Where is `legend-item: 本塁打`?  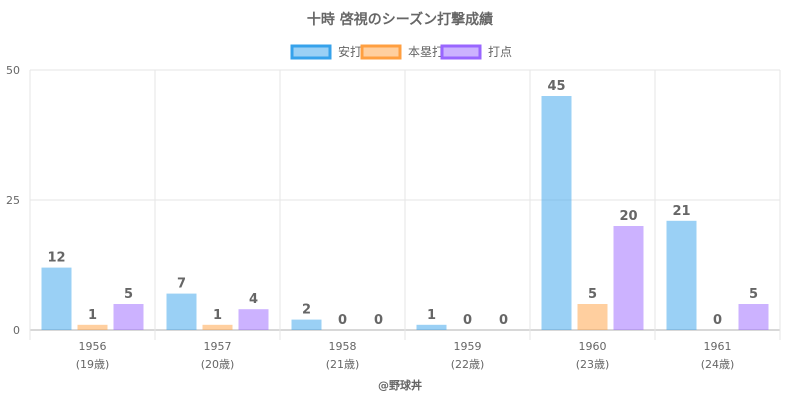
legend-item: 本塁打 is located at coordinates (402, 52).